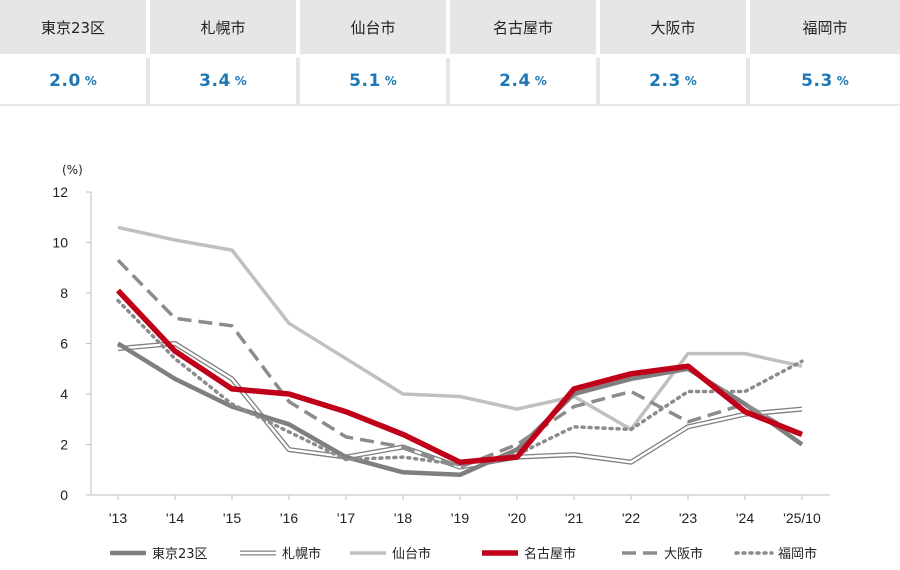  What do you see at coordinates (289, 518) in the screenshot?
I see `x-tick-label: '16` at bounding box center [289, 518].